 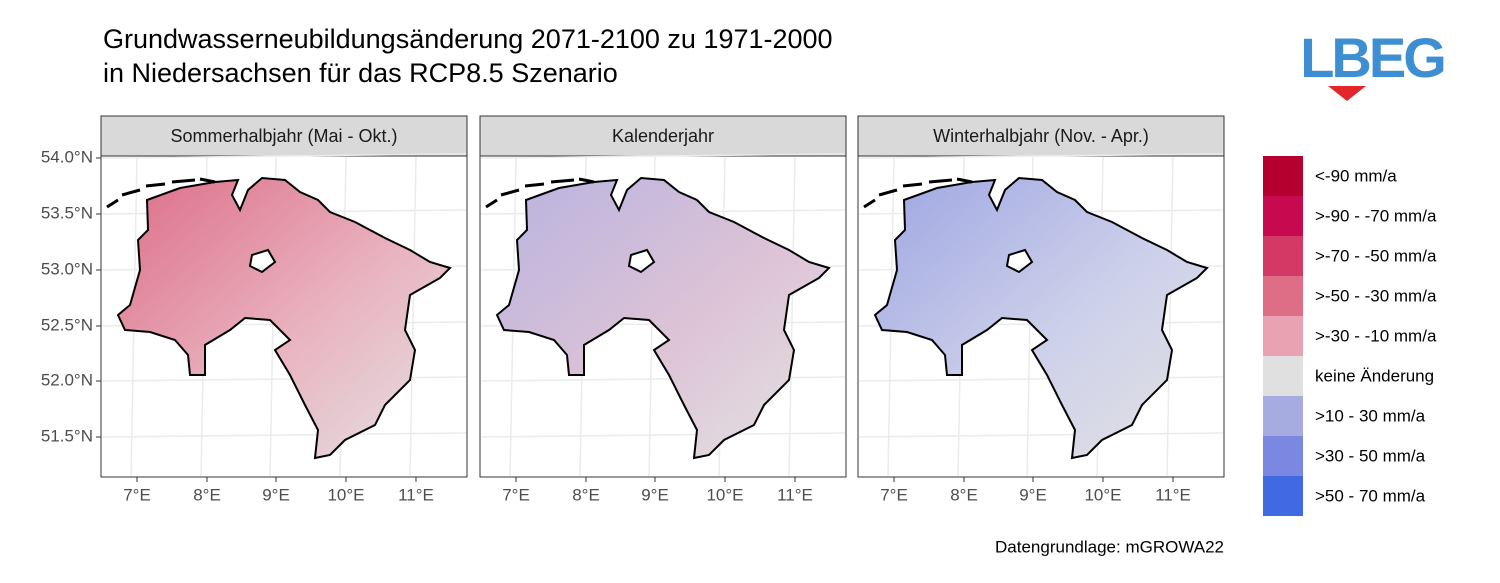 I want to click on y-tick-label: 53.5°N, so click(x=67, y=212).